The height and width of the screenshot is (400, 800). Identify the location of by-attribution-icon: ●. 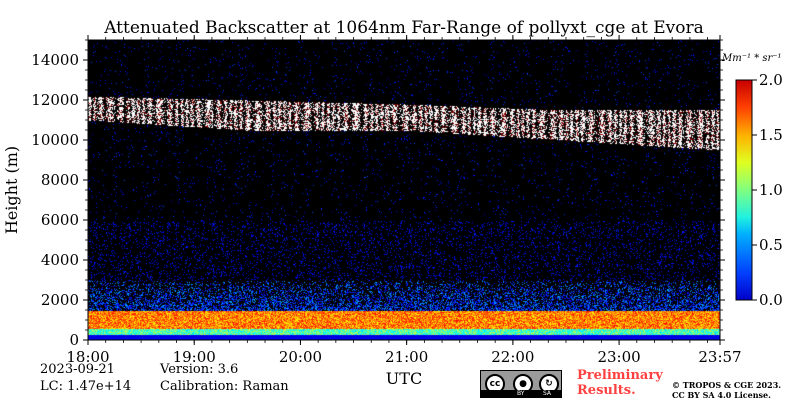
(523, 384).